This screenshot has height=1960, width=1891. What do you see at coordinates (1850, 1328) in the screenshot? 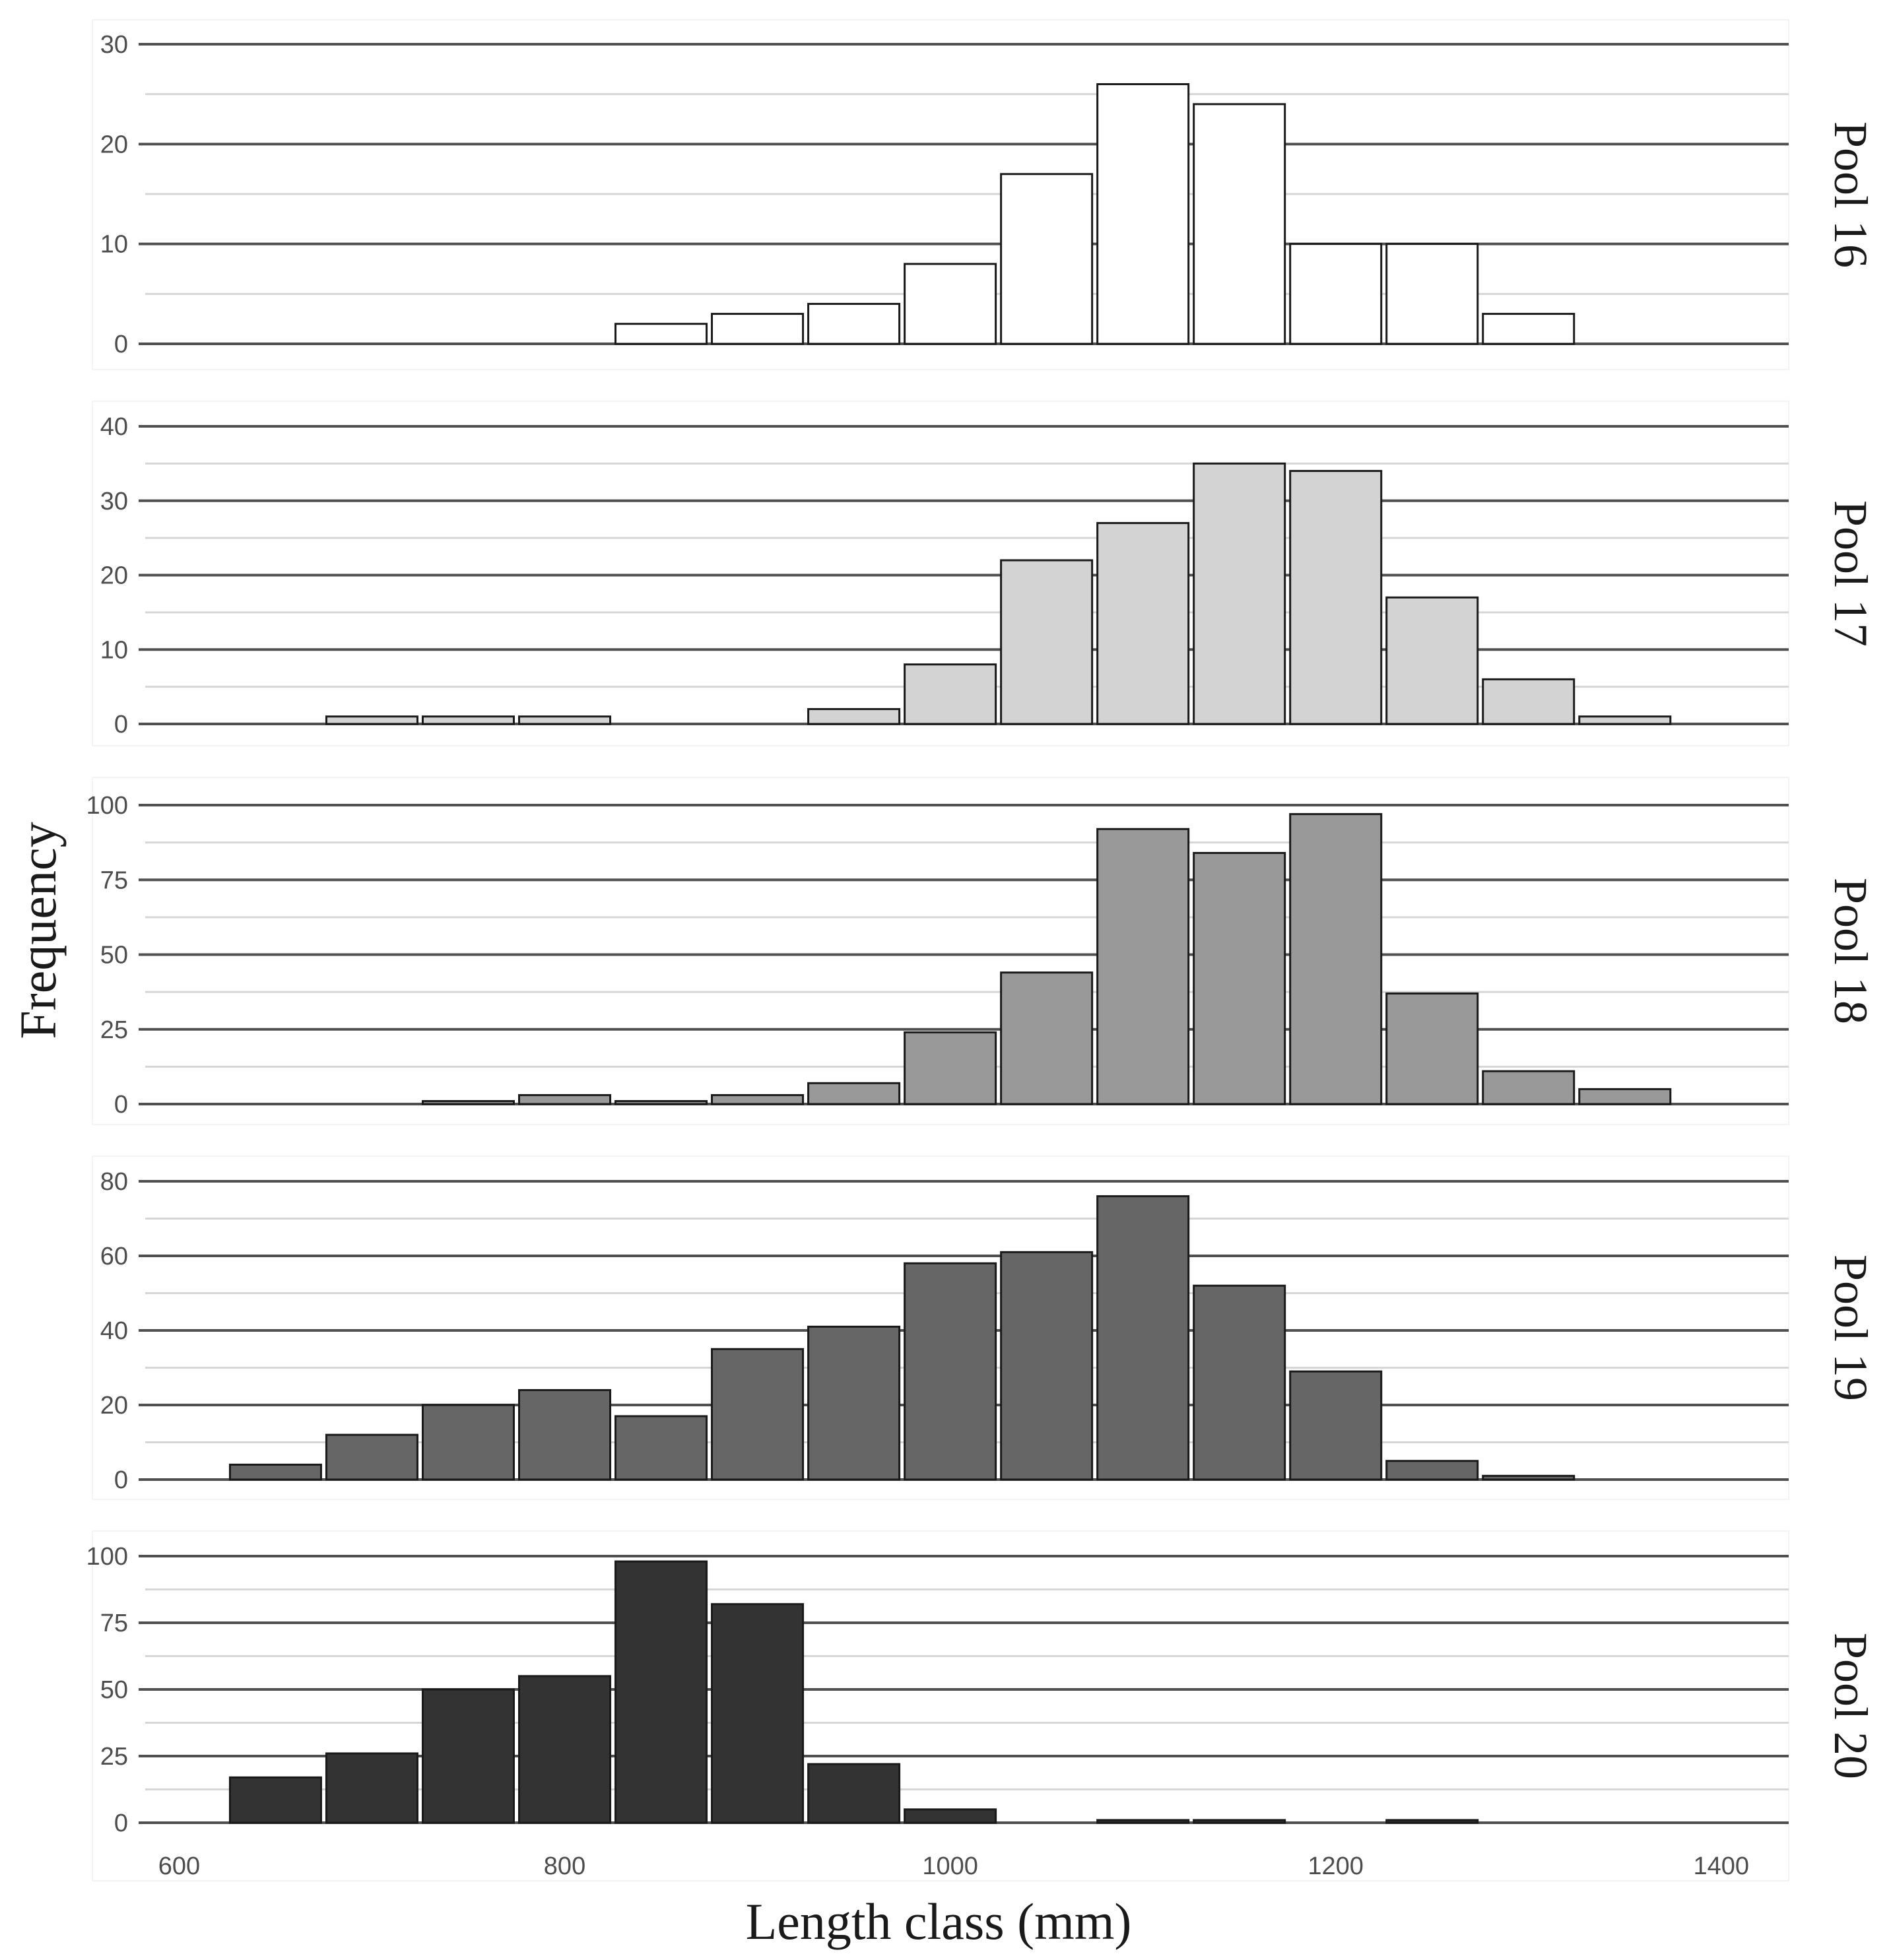
I see `panel-strip-label: Pool 19` at bounding box center [1850, 1328].